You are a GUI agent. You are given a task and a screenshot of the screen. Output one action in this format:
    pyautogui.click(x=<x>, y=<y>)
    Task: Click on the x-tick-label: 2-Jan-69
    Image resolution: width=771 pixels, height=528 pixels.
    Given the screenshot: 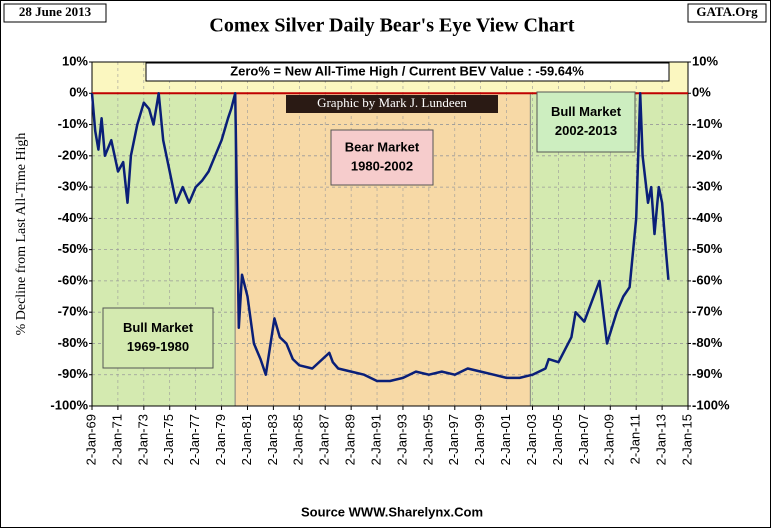 What is the action you would take?
    pyautogui.click(x=90, y=439)
    